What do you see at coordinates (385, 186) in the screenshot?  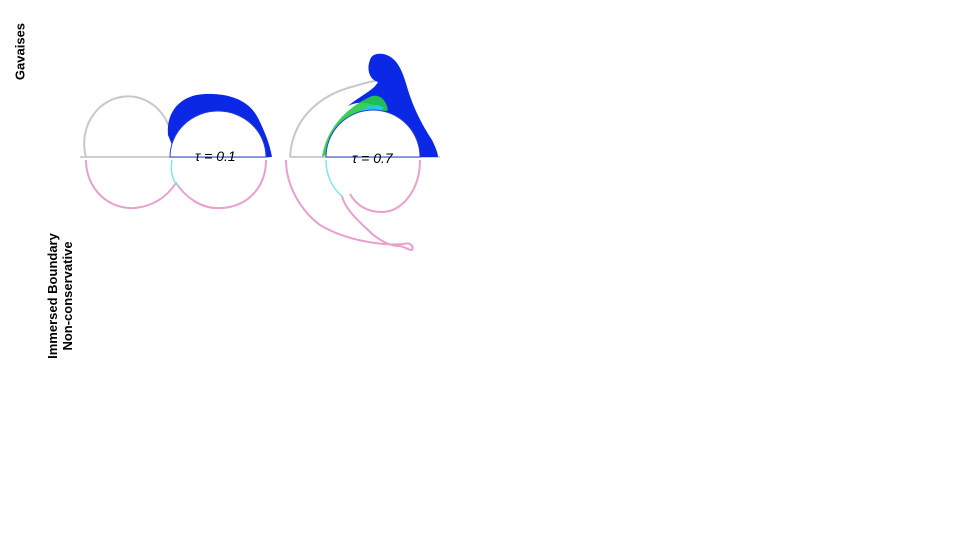 I see `ib-bubble-outline` at bounding box center [385, 186].